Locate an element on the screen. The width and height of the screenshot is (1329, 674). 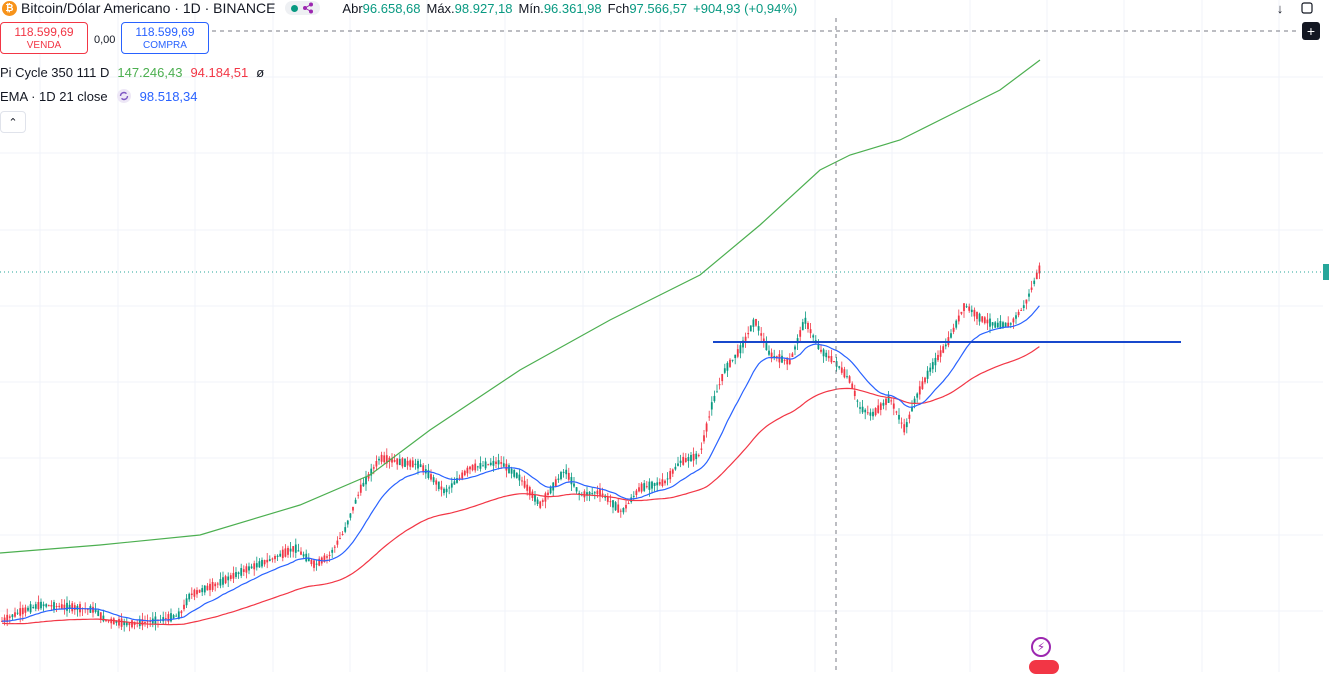
ema-label: EMA · 1D 21 close is located at coordinates (54, 96).